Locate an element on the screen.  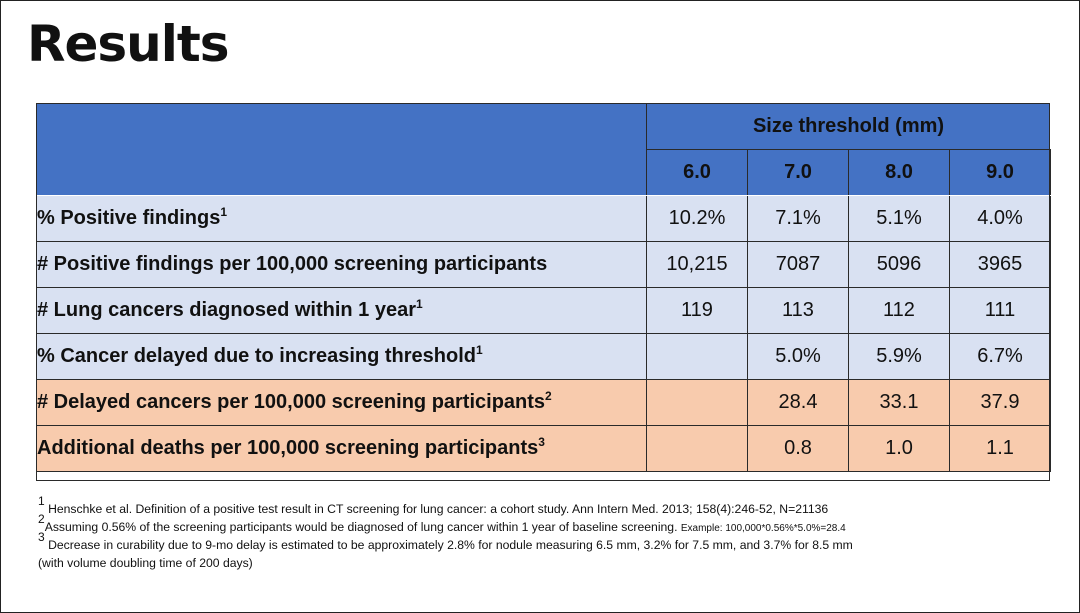
table-cell: 7.1% is located at coordinates (798, 218).